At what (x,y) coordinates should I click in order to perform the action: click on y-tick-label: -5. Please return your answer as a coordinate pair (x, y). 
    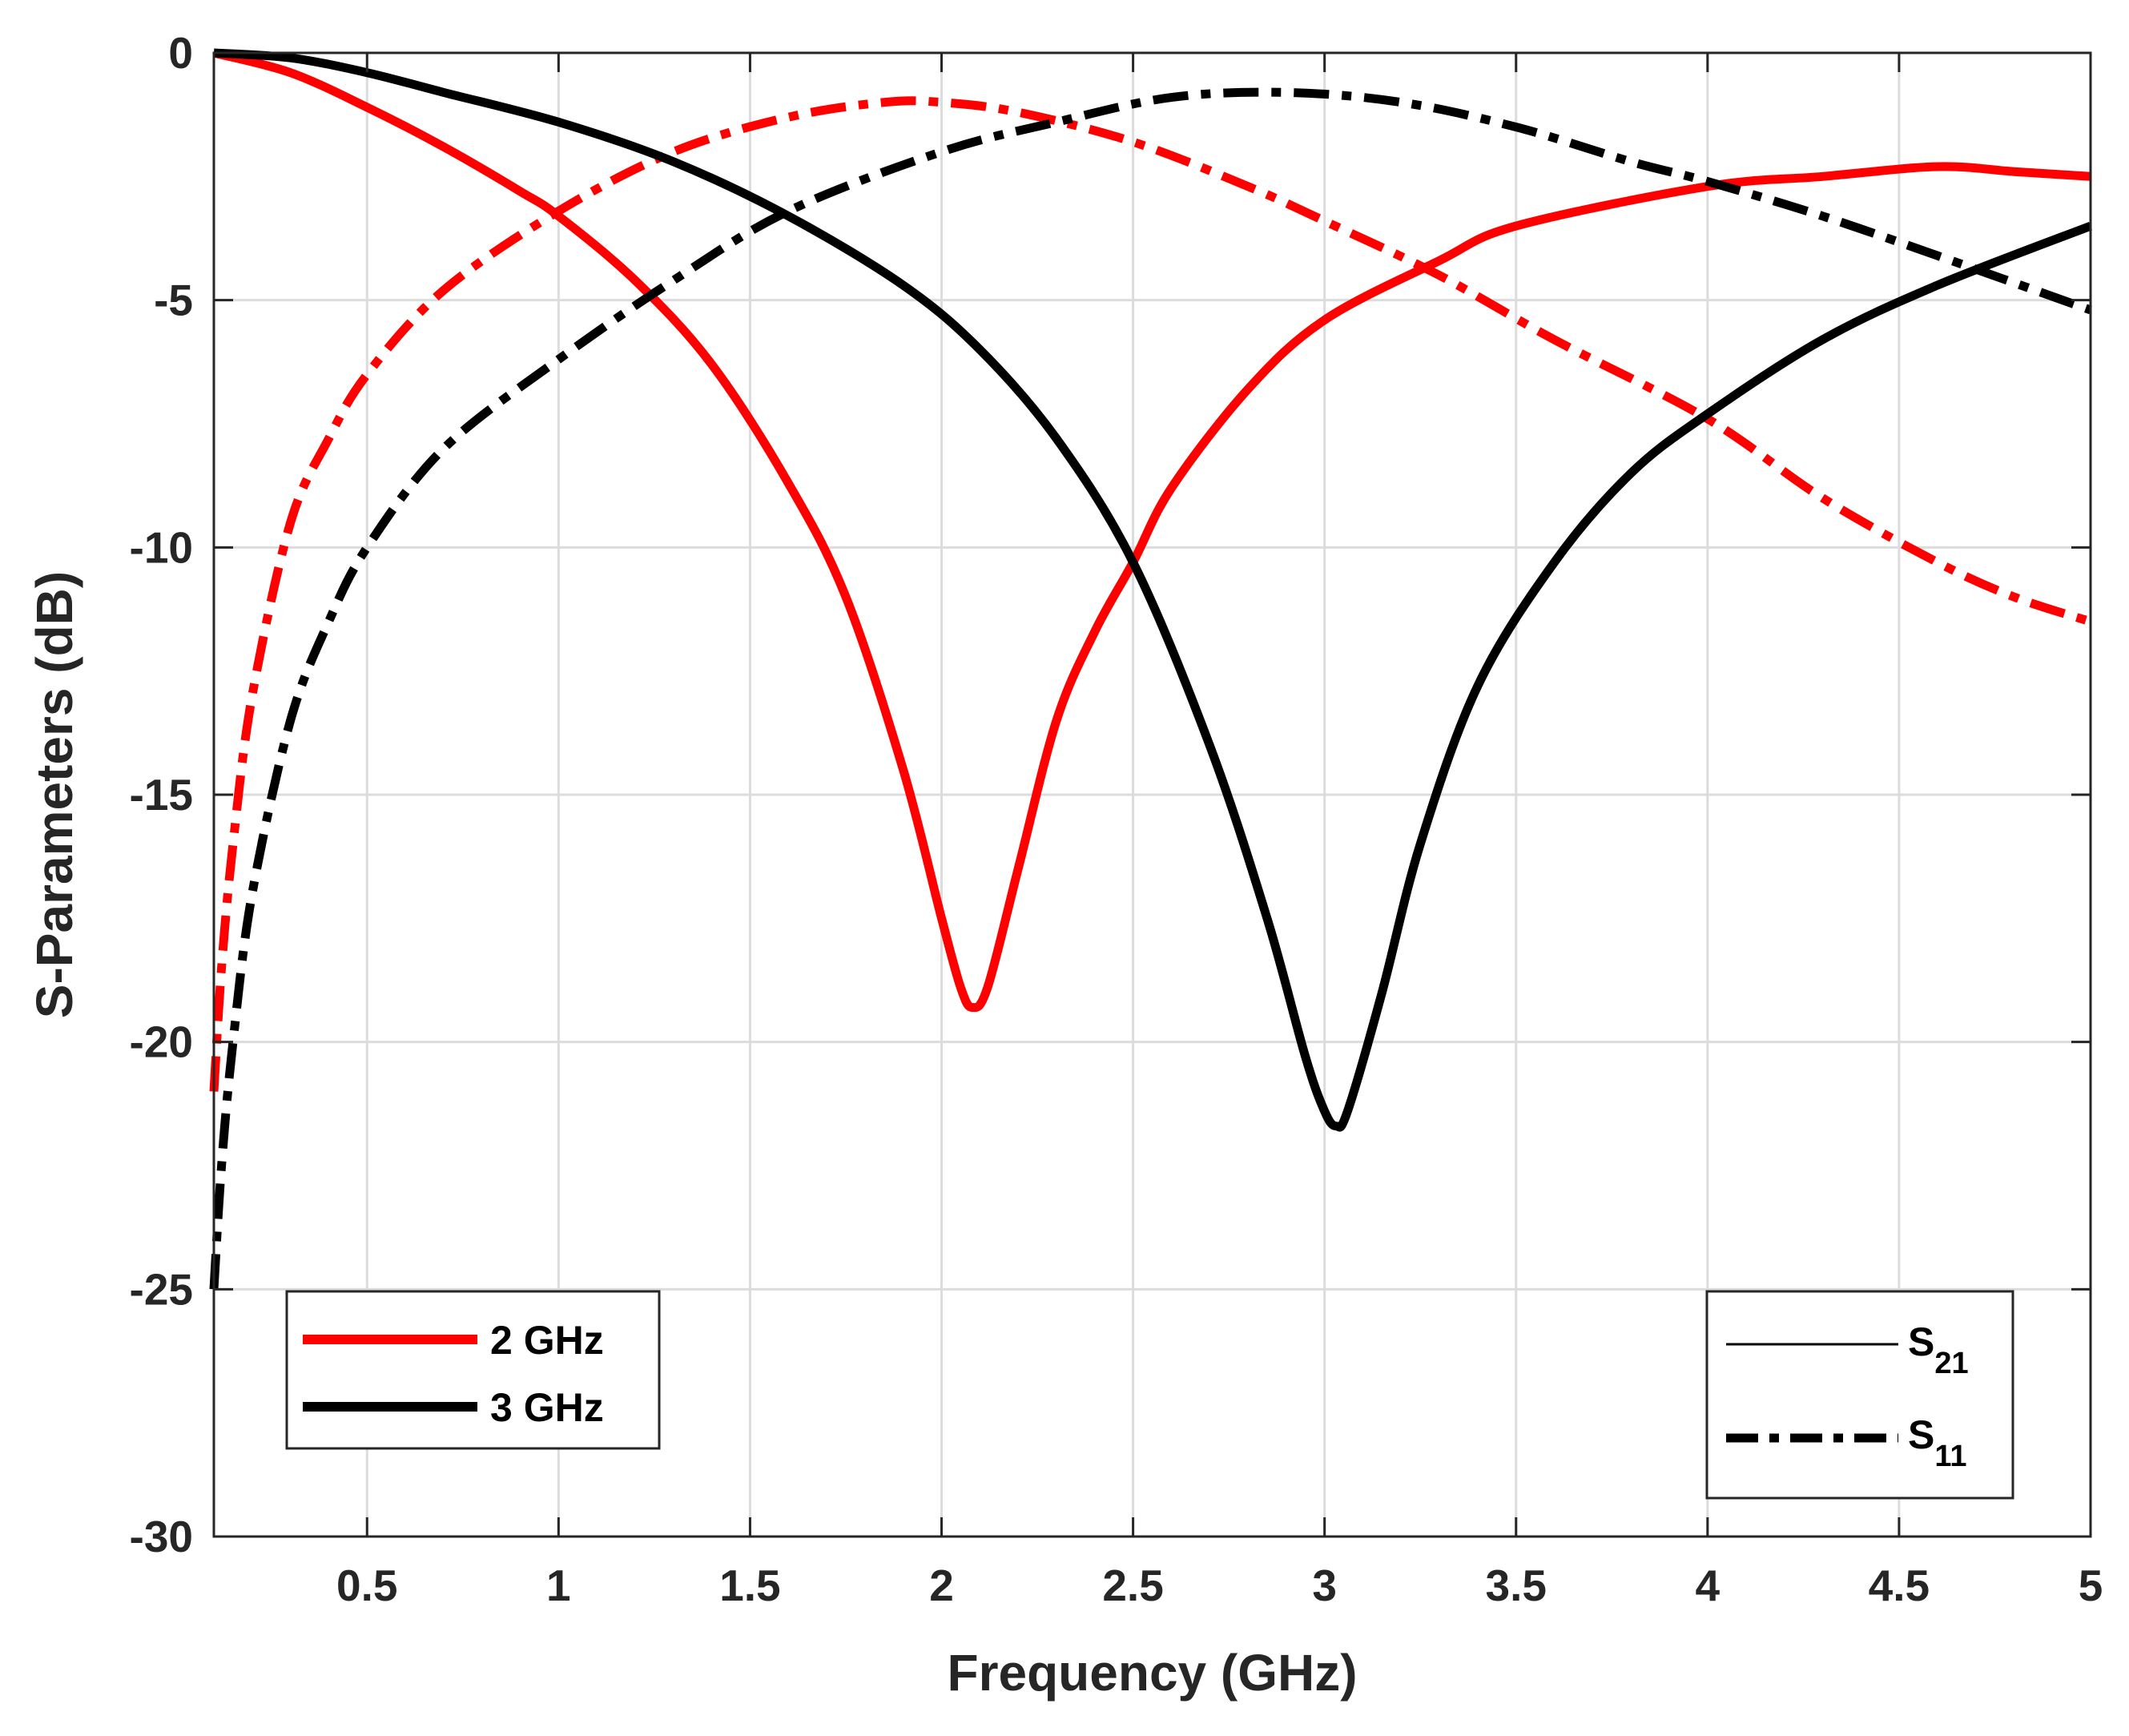
    Looking at the image, I should click on (173, 300).